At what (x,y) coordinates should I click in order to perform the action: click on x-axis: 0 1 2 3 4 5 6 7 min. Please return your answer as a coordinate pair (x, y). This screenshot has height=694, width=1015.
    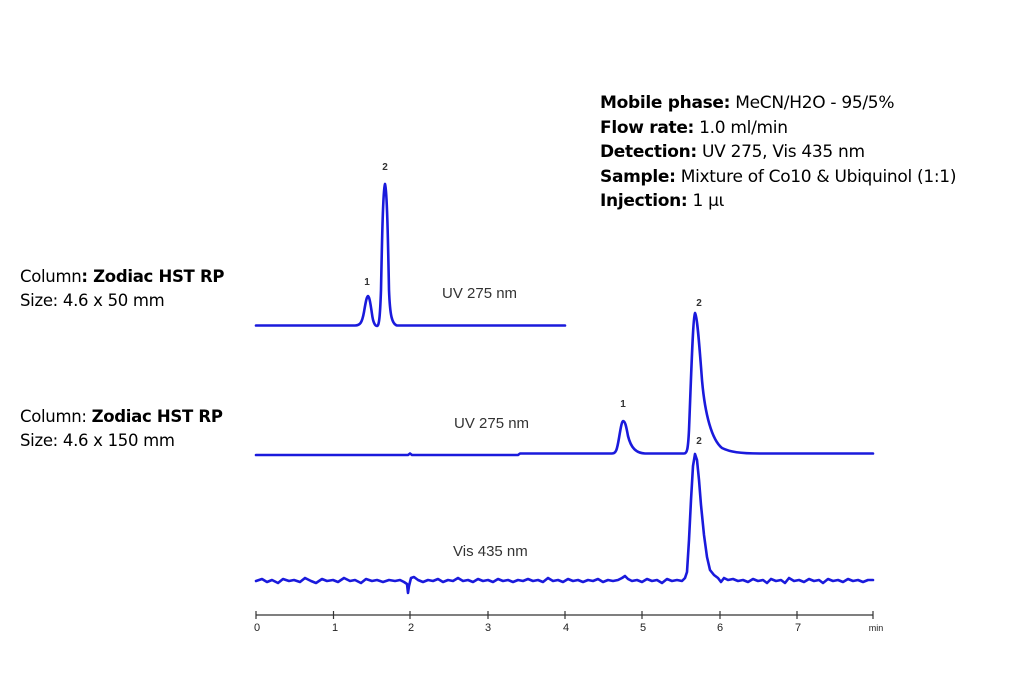
    Looking at the image, I should click on (568, 622).